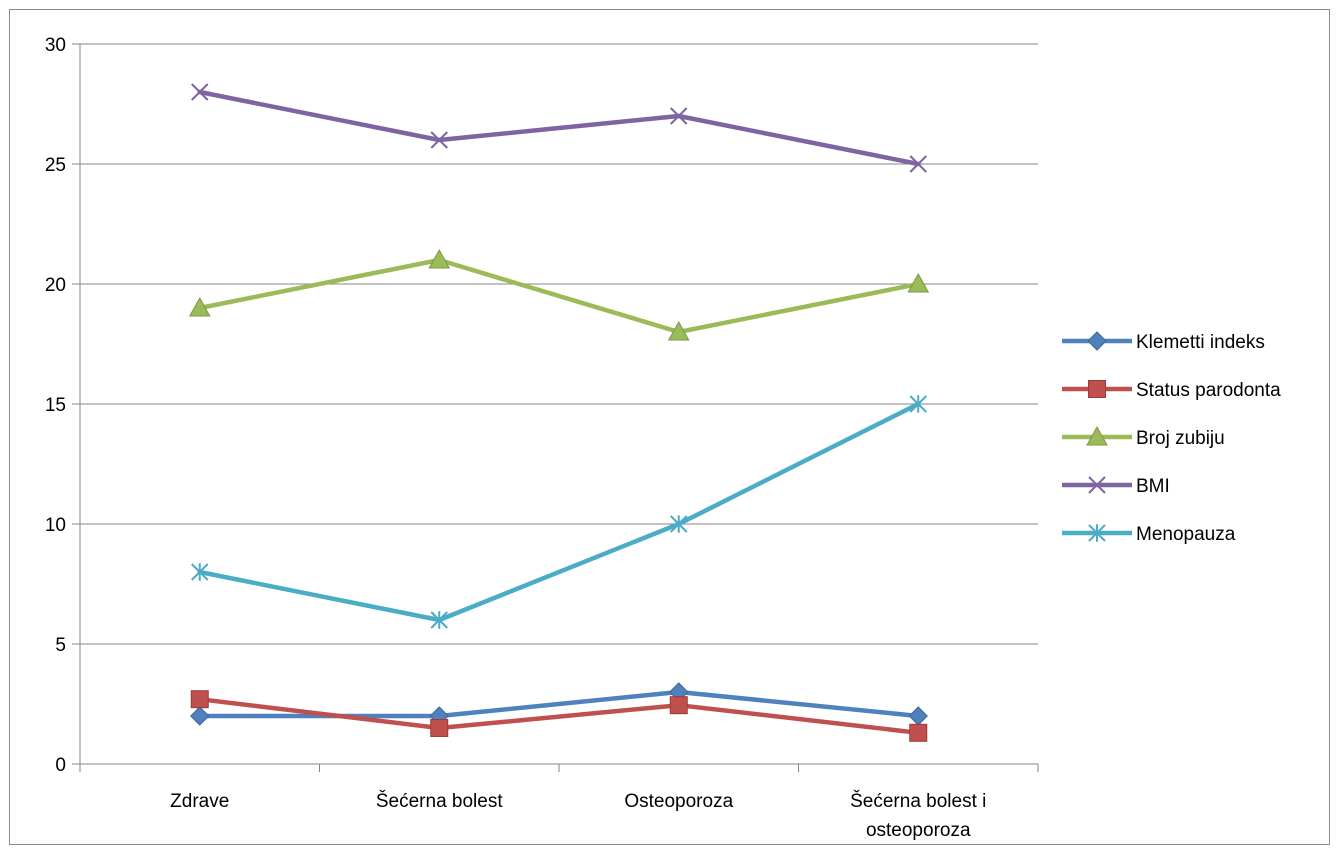 Image resolution: width=1339 pixels, height=855 pixels. Describe the element at coordinates (199, 801) in the screenshot. I see `x-tick-label: Zdrave` at that location.